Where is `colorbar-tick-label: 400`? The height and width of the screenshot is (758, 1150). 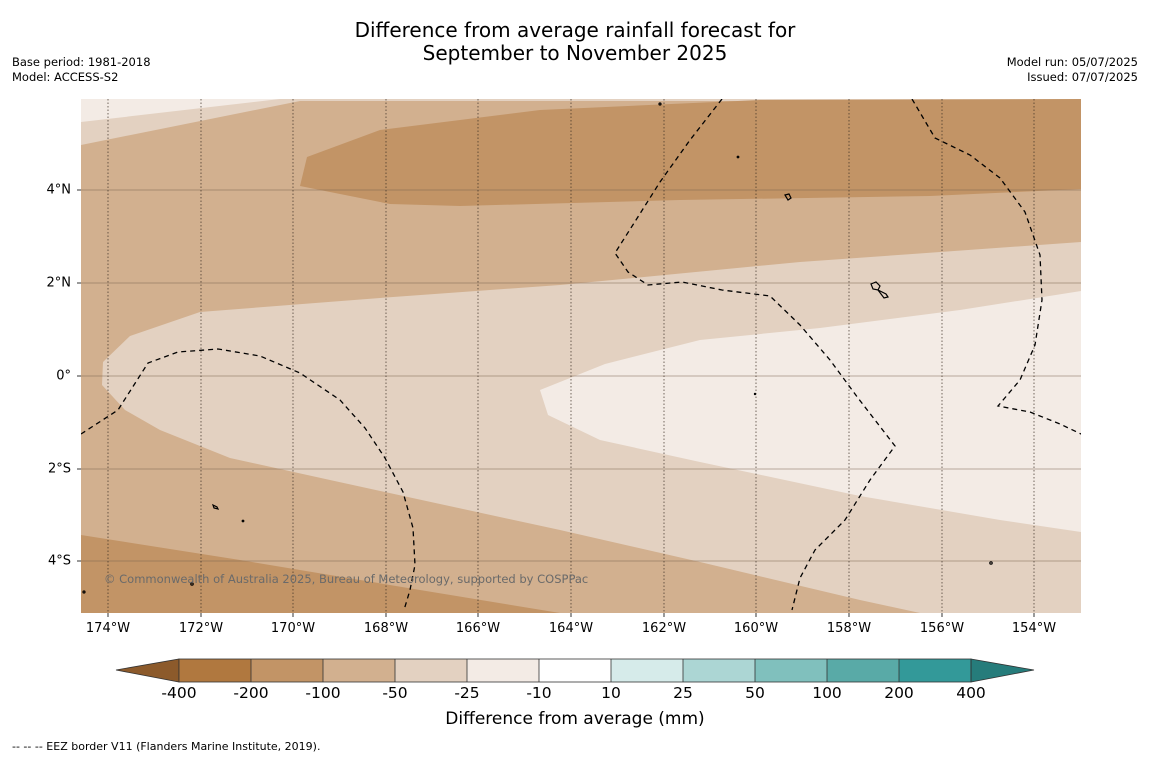 colorbar-tick-label: 400 is located at coordinates (971, 693).